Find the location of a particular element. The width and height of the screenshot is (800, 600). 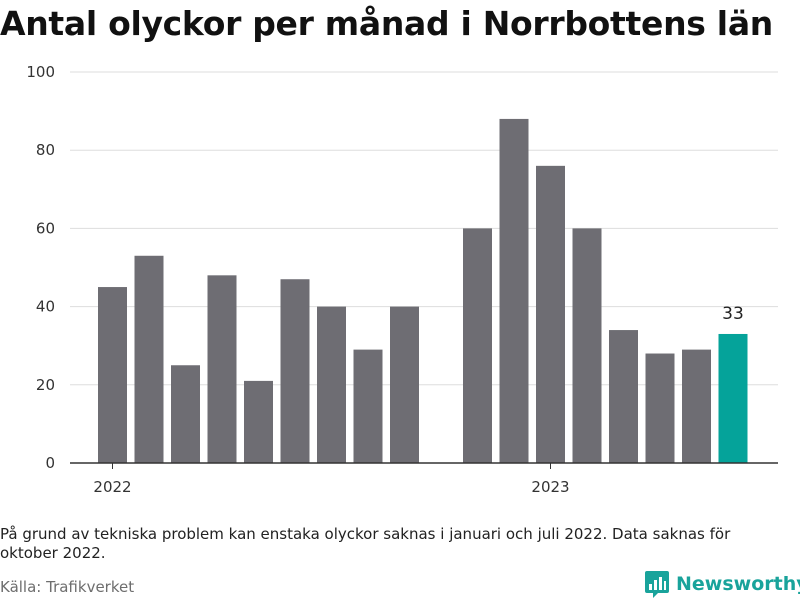

newsworthy-logo-icon is located at coordinates (657, 584).